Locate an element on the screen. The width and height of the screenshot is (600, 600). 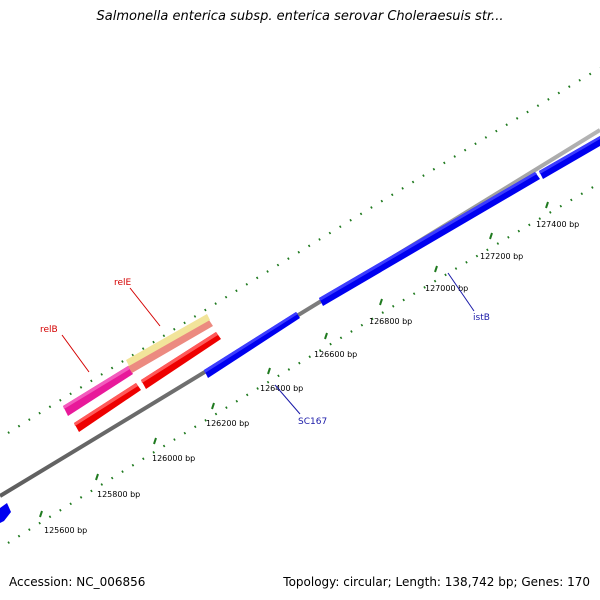
gene-block-red-upper is located at coordinates (181, 360).